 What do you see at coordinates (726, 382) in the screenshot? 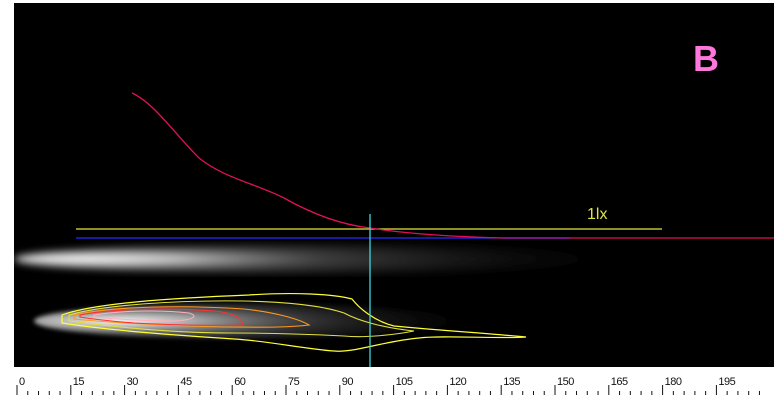
I see `ruler-tick-label: 195` at bounding box center [726, 382].